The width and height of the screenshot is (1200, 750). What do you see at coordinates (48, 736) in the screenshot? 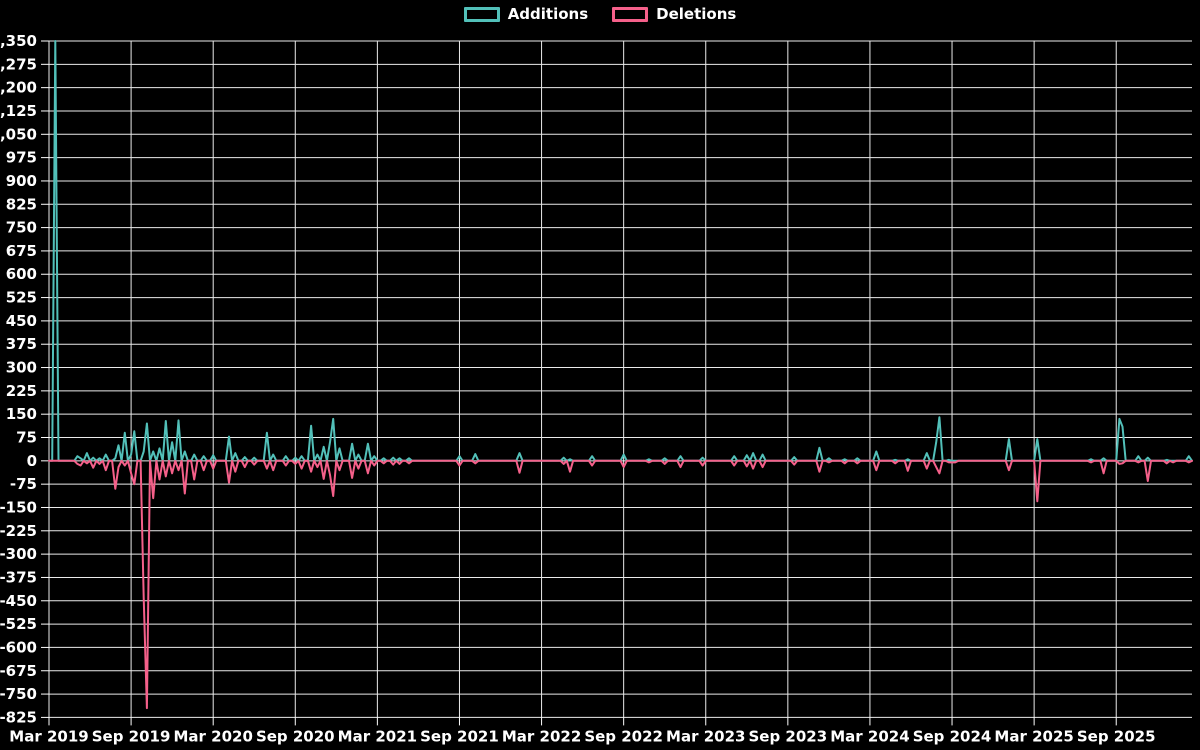
I see `x-tick-label: Mar 2019` at bounding box center [48, 736].